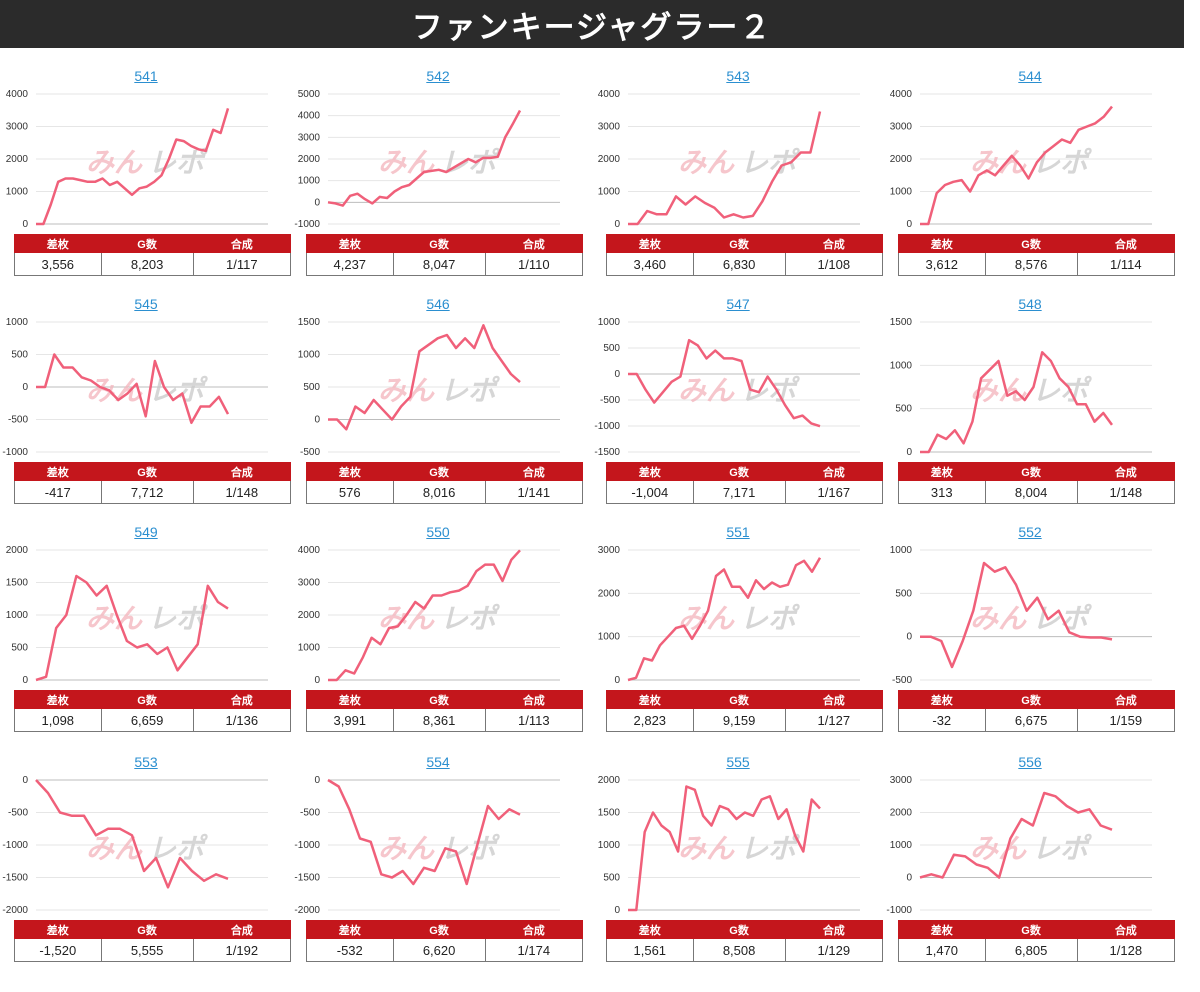 This screenshot has width=1200, height=992. What do you see at coordinates (729, 159) in the screenshot?
I see `line-chart: 0 1000 2000 3000 4000 みん レポ` at bounding box center [729, 159].